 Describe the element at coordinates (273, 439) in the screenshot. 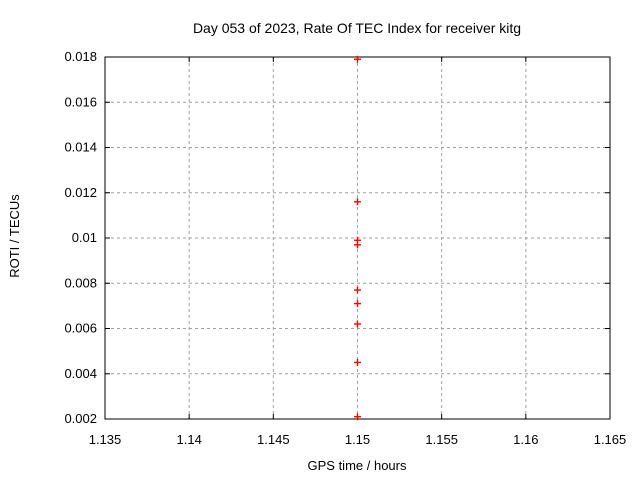

I see `x-tick-label: 1.145` at that location.